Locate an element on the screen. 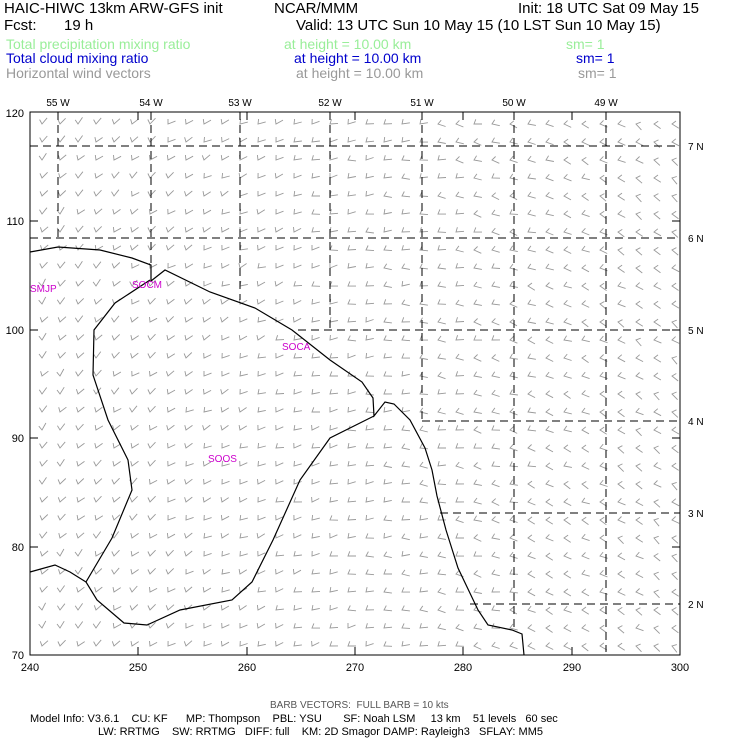  field-height-precip: at height = 10.00 km is located at coordinates (348, 44).